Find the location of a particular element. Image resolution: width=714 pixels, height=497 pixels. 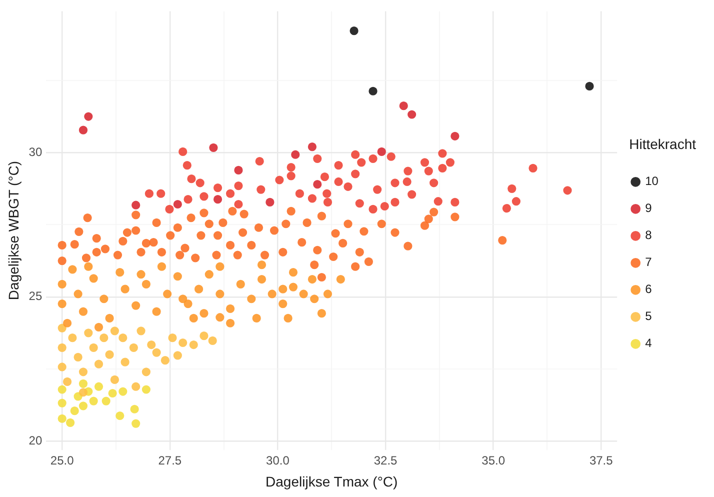

x-axis-title: Dagelijkse Tmax (°C) is located at coordinates (332, 481).